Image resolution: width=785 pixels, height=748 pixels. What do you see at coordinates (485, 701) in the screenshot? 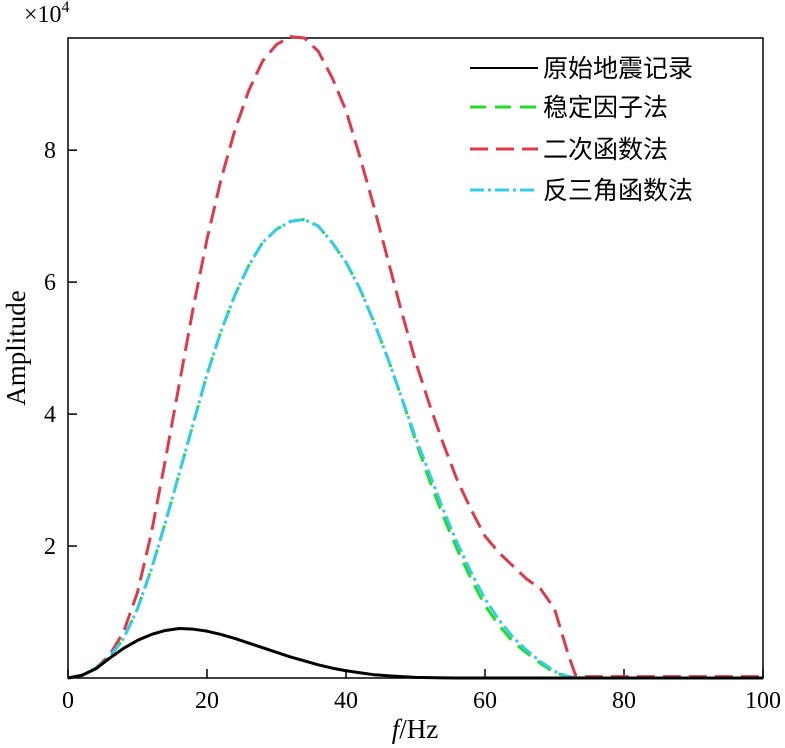
I see `x-tick-label: 60` at bounding box center [485, 701].